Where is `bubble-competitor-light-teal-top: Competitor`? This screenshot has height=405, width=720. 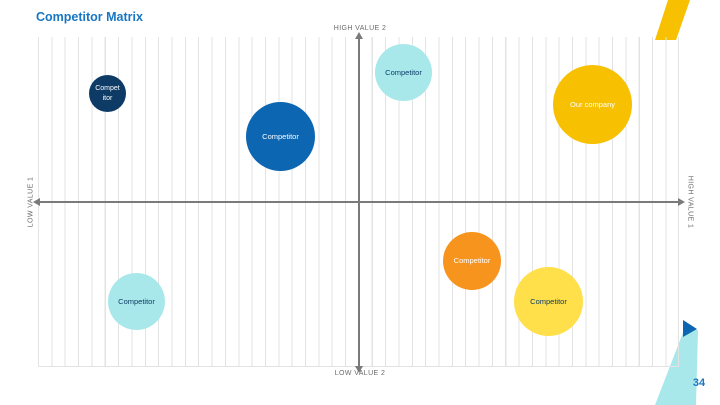 bubble-competitor-light-teal-top: Competitor is located at coordinates (403, 72).